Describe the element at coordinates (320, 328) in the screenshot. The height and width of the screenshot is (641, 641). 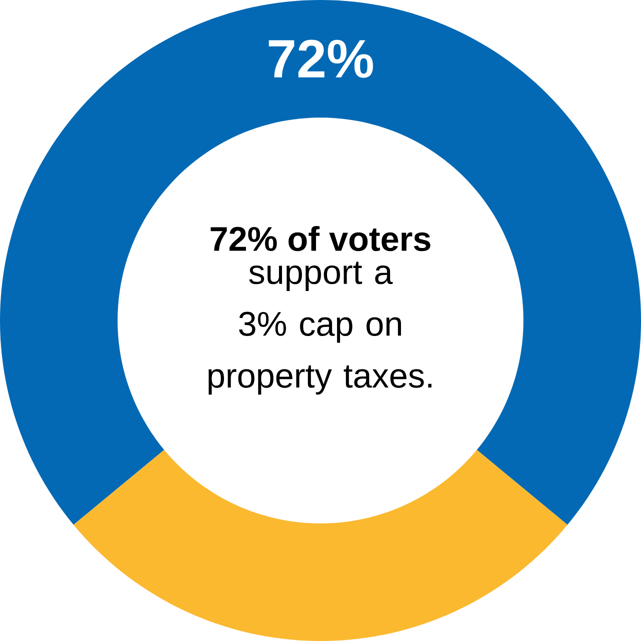
I see `text: support a 3% cap on property taxes.` at that location.